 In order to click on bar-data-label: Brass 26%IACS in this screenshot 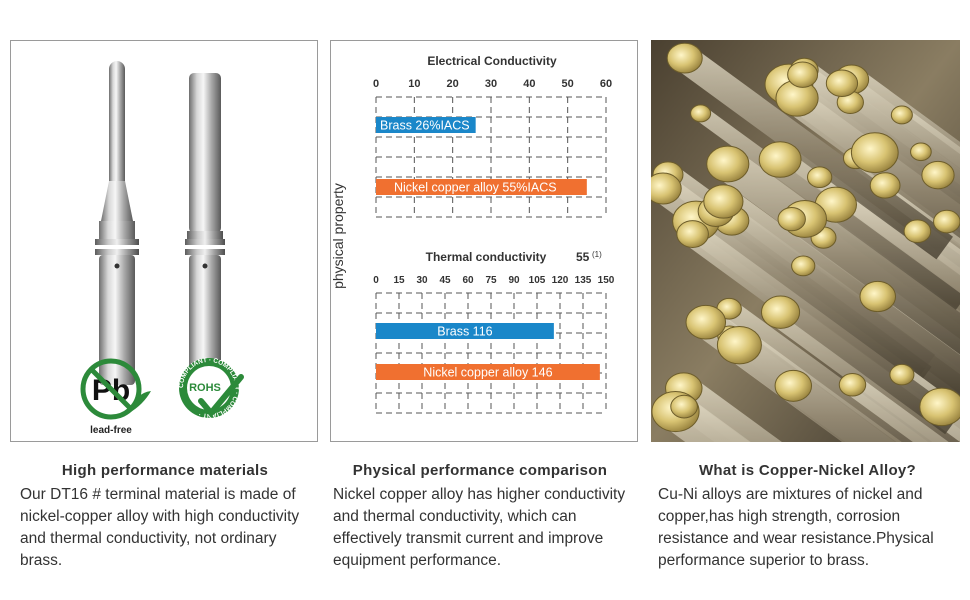, I will do `click(425, 126)`.